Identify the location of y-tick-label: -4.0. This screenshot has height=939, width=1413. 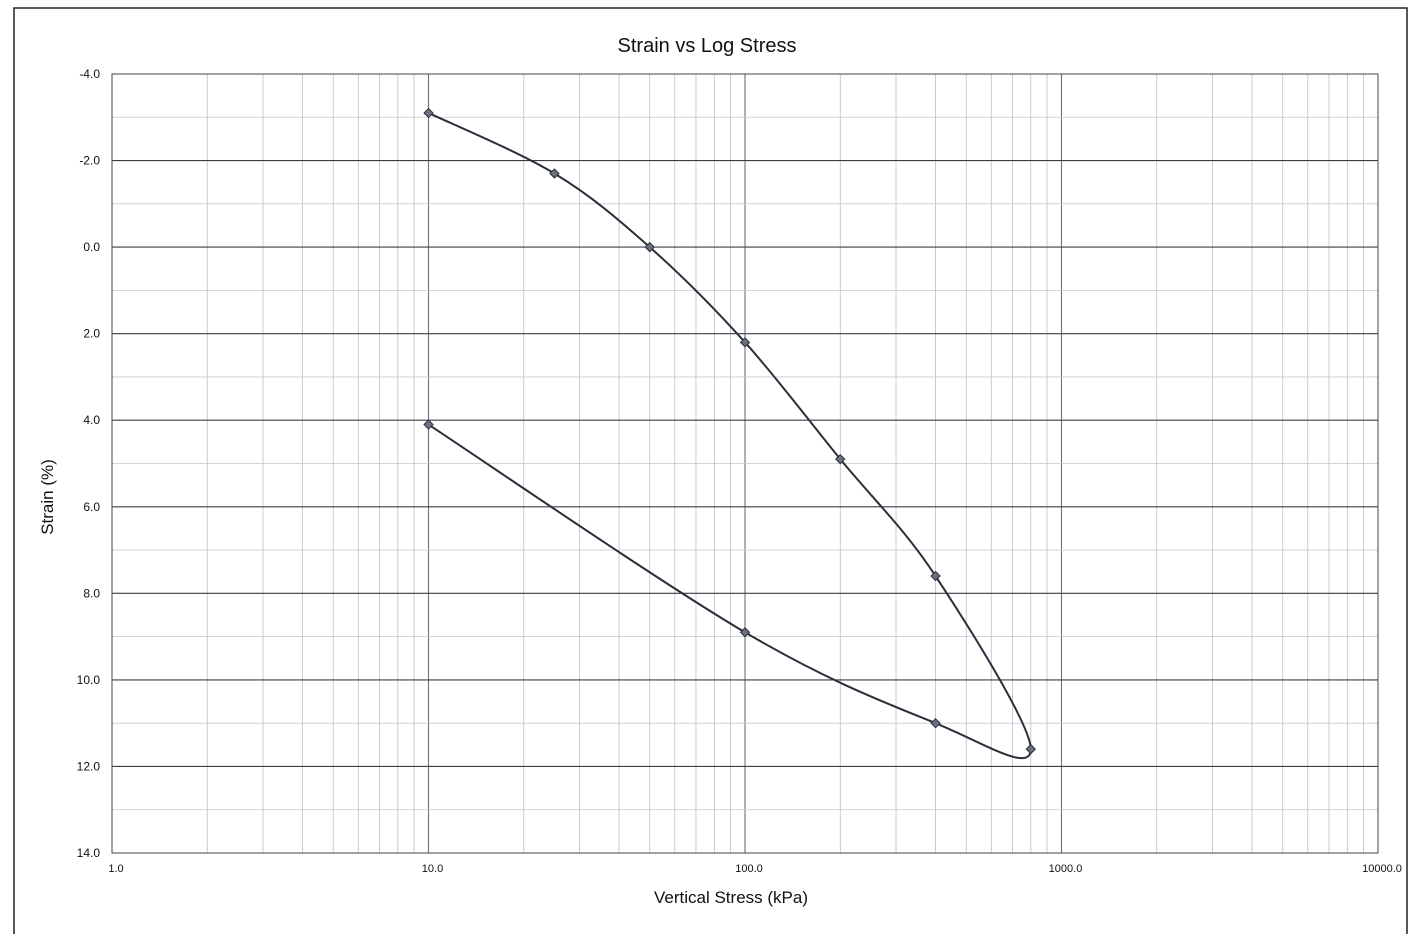
(89, 74).